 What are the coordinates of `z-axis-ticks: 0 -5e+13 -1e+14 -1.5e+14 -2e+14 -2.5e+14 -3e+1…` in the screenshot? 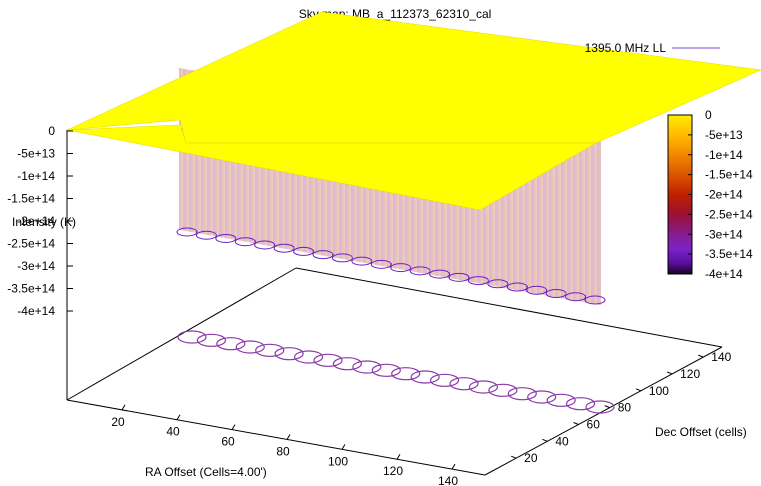 It's located at (40, 221).